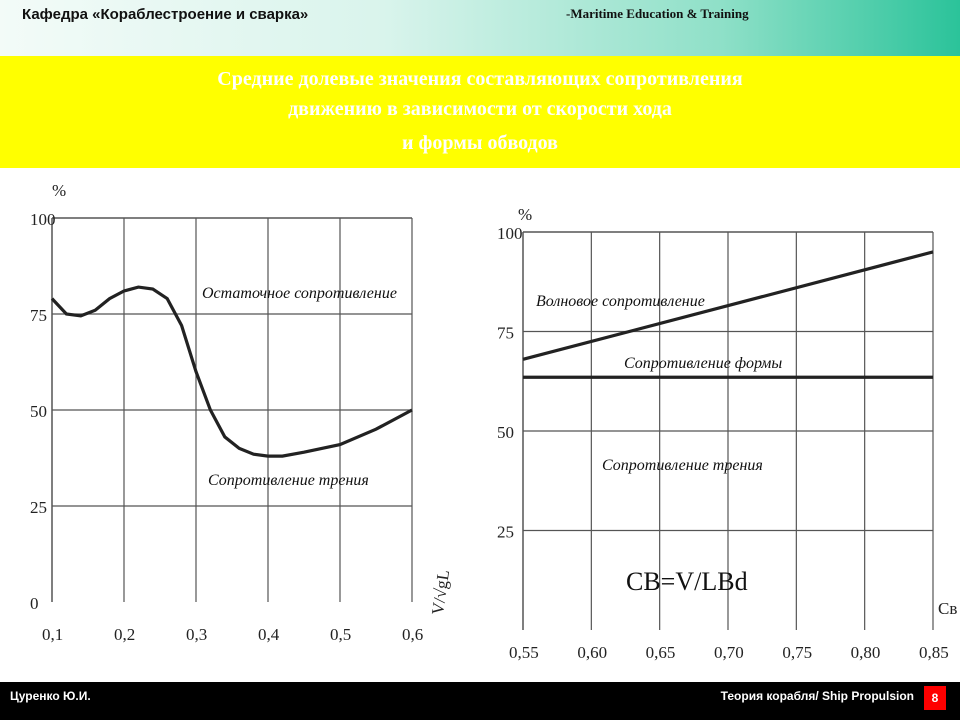 The width and height of the screenshot is (960, 720). What do you see at coordinates (866, 652) in the screenshot?
I see `right-x-tick-label: 0,80` at bounding box center [866, 652].